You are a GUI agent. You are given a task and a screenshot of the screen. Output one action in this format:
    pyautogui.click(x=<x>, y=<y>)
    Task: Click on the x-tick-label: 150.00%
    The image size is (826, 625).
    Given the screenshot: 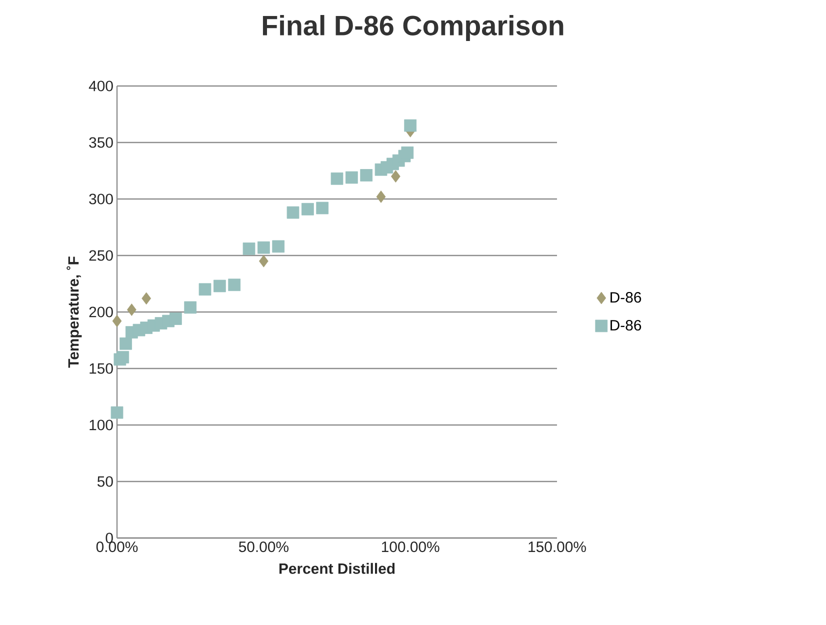 What is the action you would take?
    pyautogui.click(x=557, y=547)
    